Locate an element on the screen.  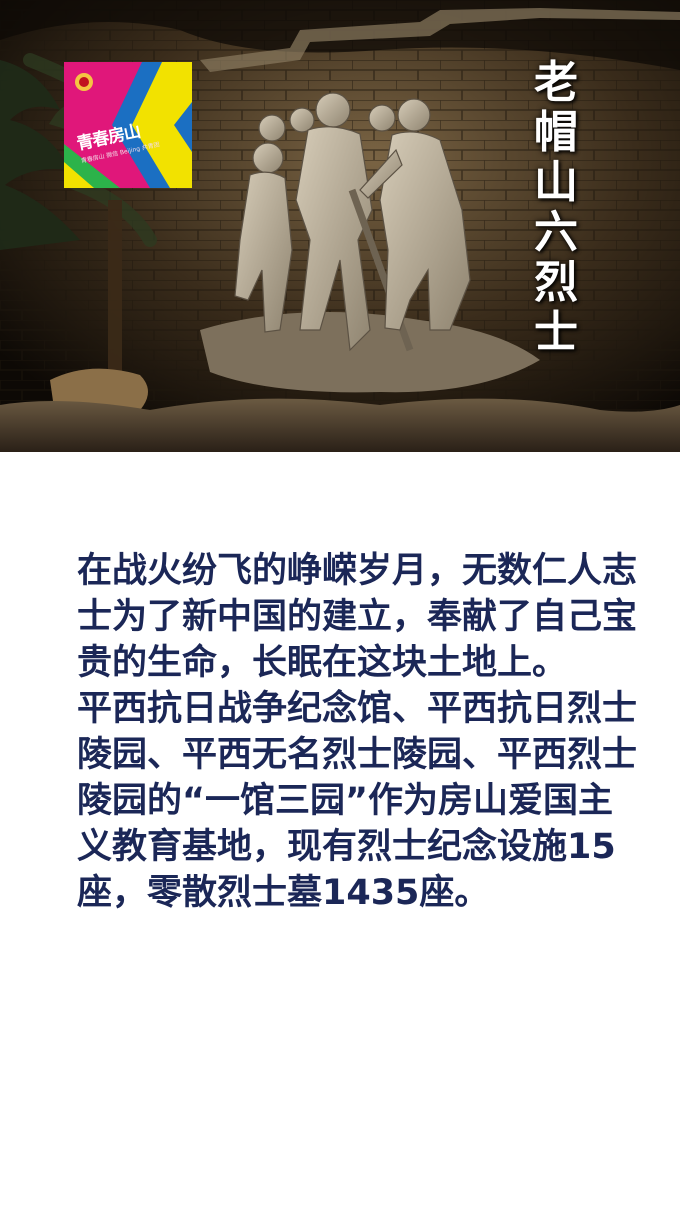
vertical-photo-title: 老 帽 山 六 烈 士 is located at coordinates (556, 208).